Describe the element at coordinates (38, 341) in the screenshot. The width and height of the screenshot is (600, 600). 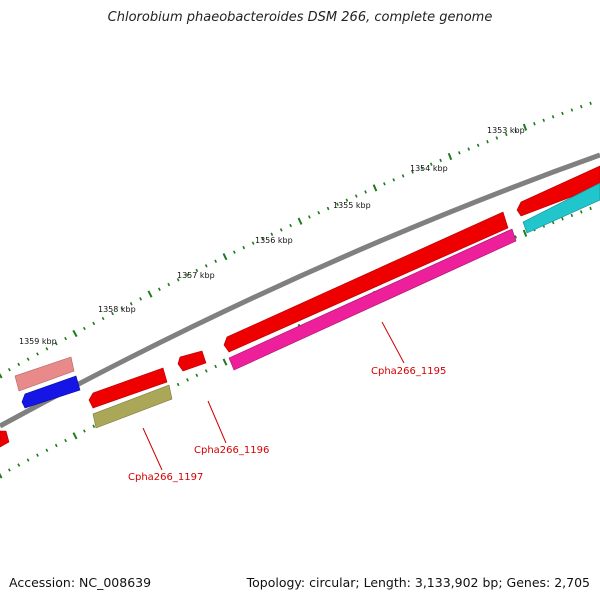
I see `scale-label-1359: 1359 kbp` at that location.